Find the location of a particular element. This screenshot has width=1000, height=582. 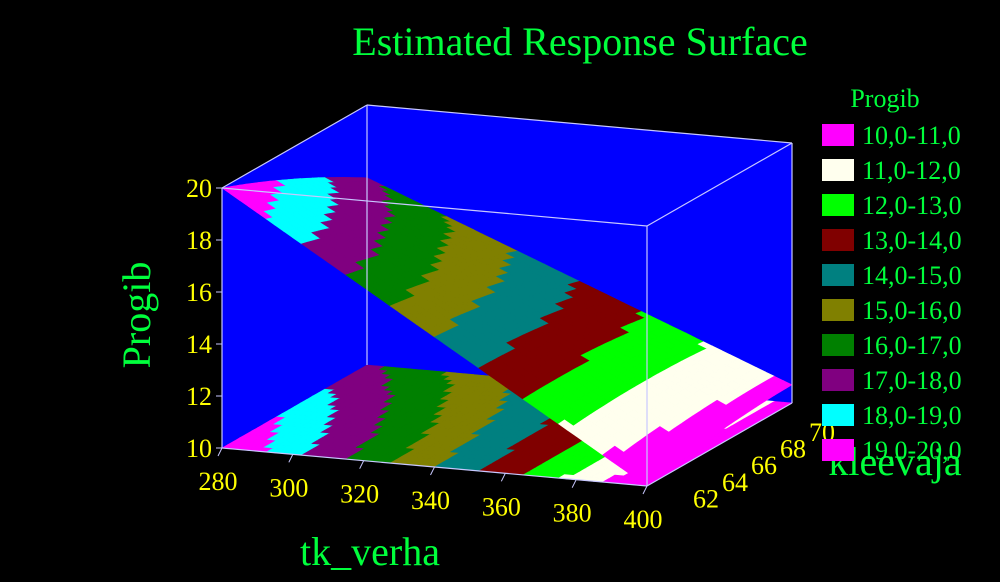

x-tick-label: 280 is located at coordinates (218, 481).